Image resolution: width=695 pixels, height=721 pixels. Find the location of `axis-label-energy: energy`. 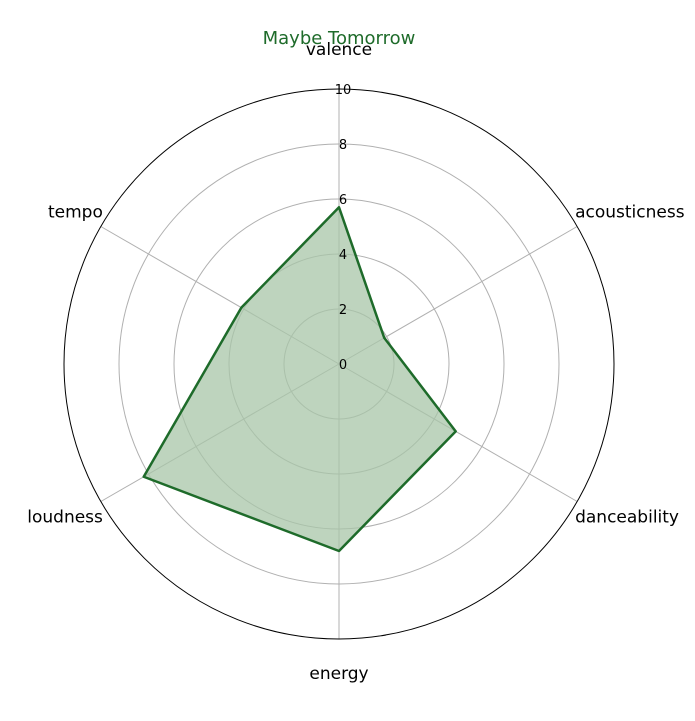

axis-label-energy: energy is located at coordinates (338, 674).